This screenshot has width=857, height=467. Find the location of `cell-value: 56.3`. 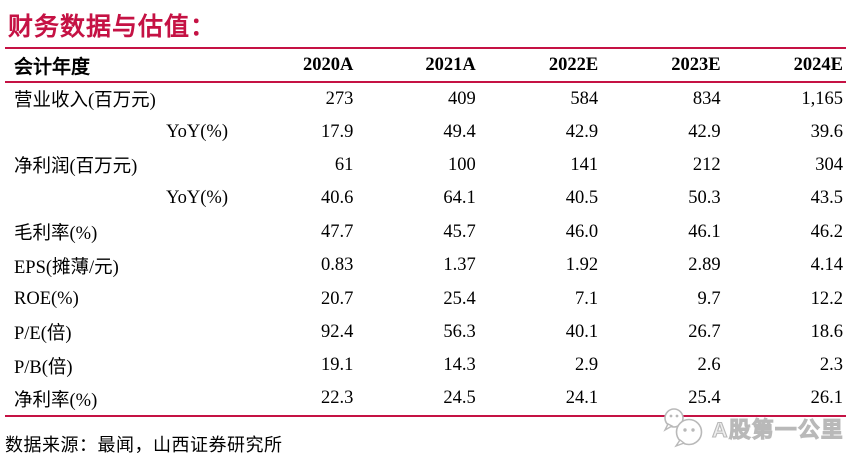

cell-value: 56.3 is located at coordinates (459, 331).